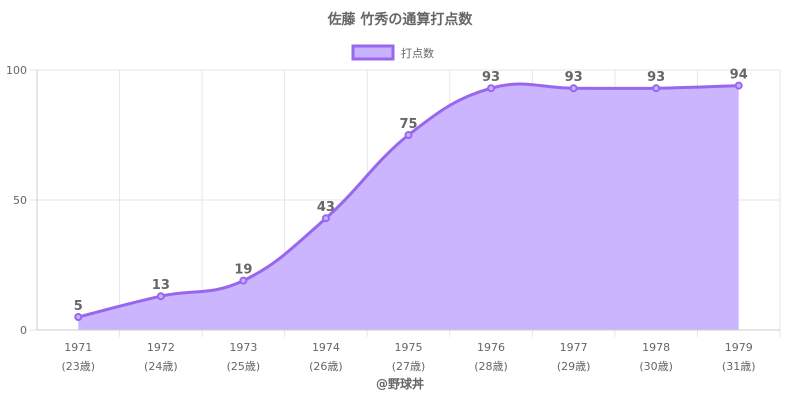 The image size is (800, 400). I want to click on y-tick-label: 0, so click(23, 330).